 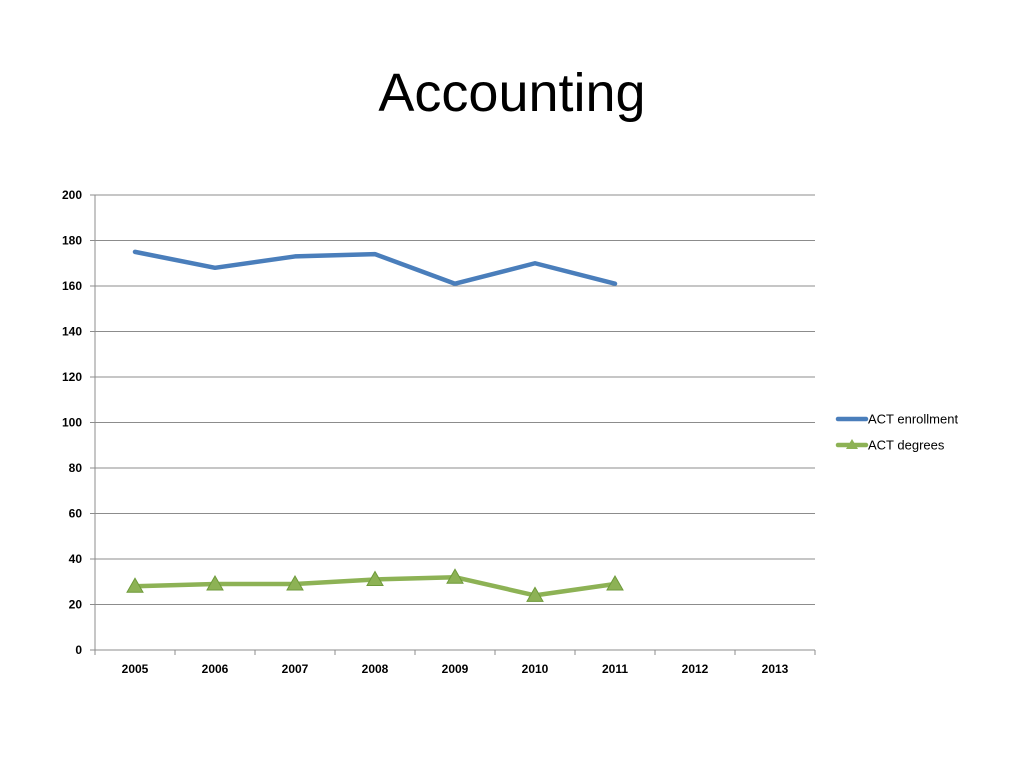 I want to click on y-tick-label: 40, so click(x=76, y=559).